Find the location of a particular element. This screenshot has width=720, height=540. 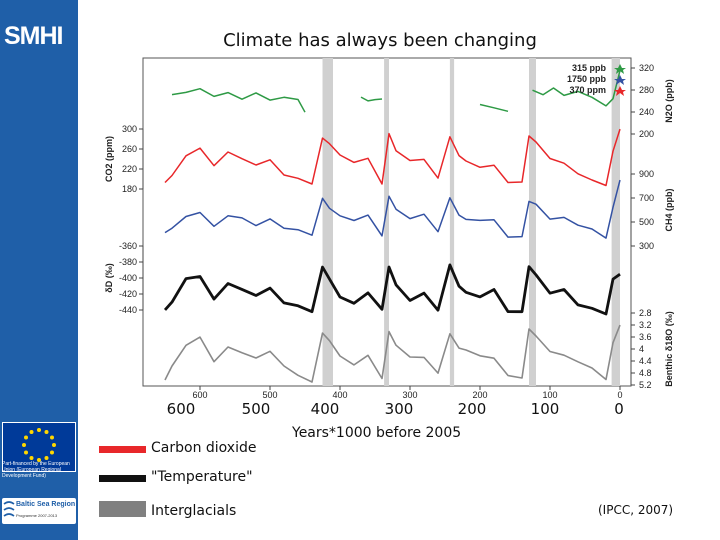

y-axis-title-ch4: CH4 (ppb) is located at coordinates (669, 210).